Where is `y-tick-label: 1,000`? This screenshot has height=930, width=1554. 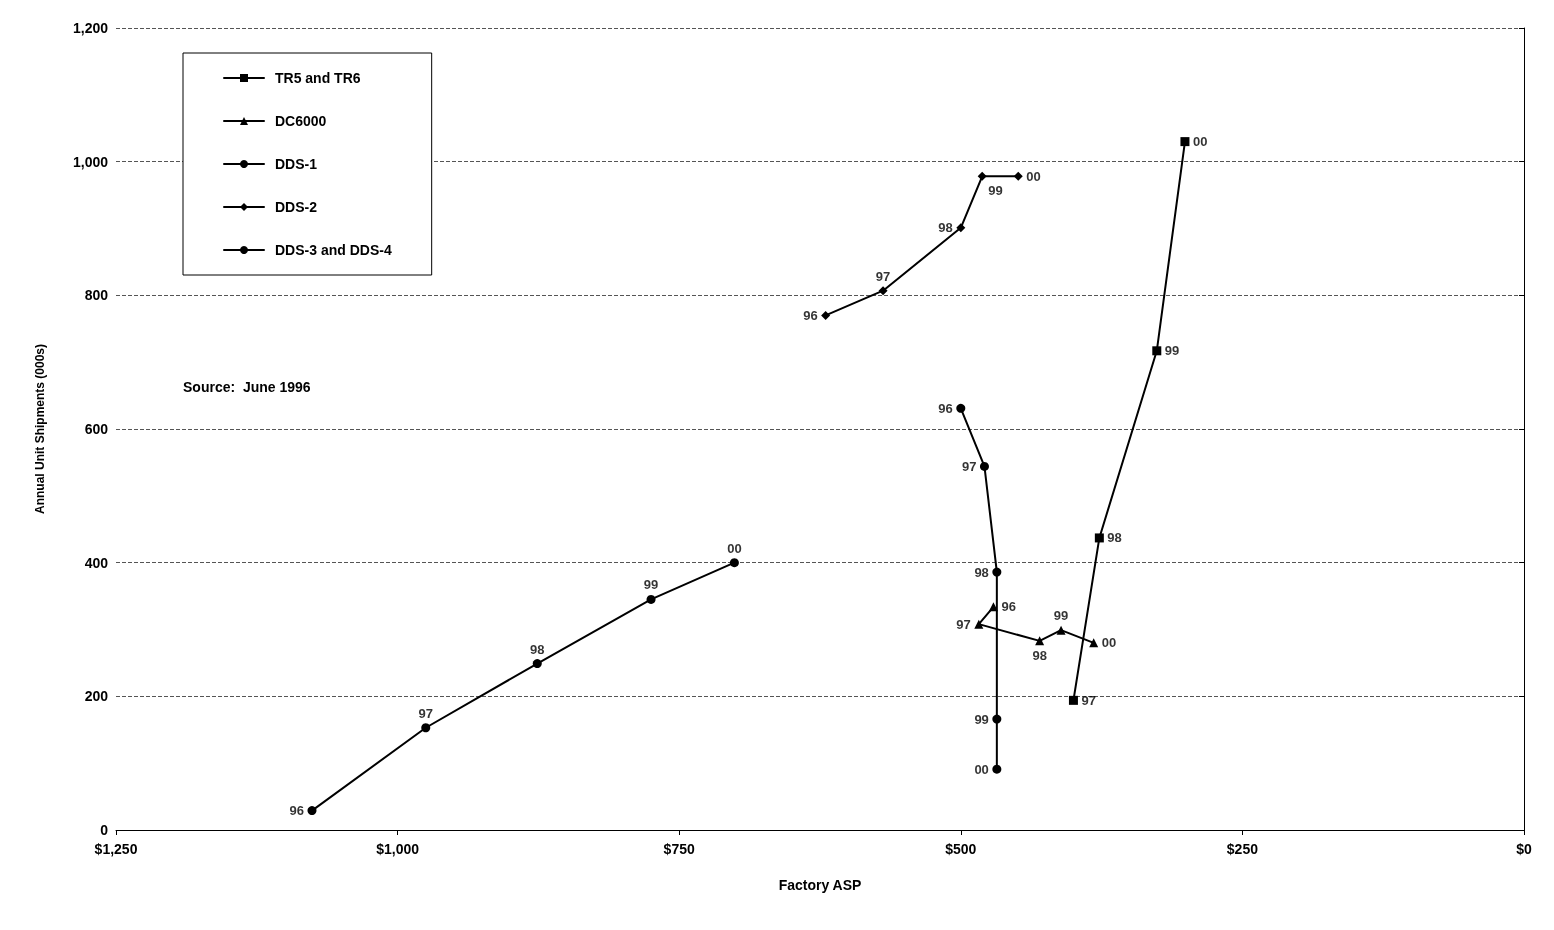
y-tick-label: 1,000 is located at coordinates (90, 161).